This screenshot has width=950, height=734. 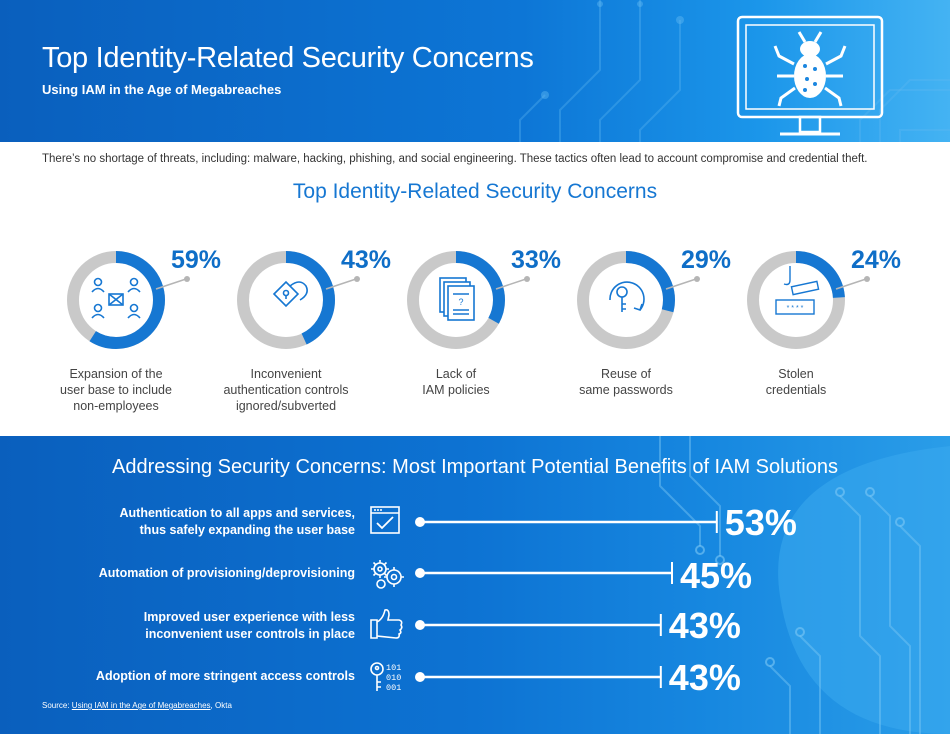 I want to click on label-line: Inconvenient, so click(x=286, y=374).